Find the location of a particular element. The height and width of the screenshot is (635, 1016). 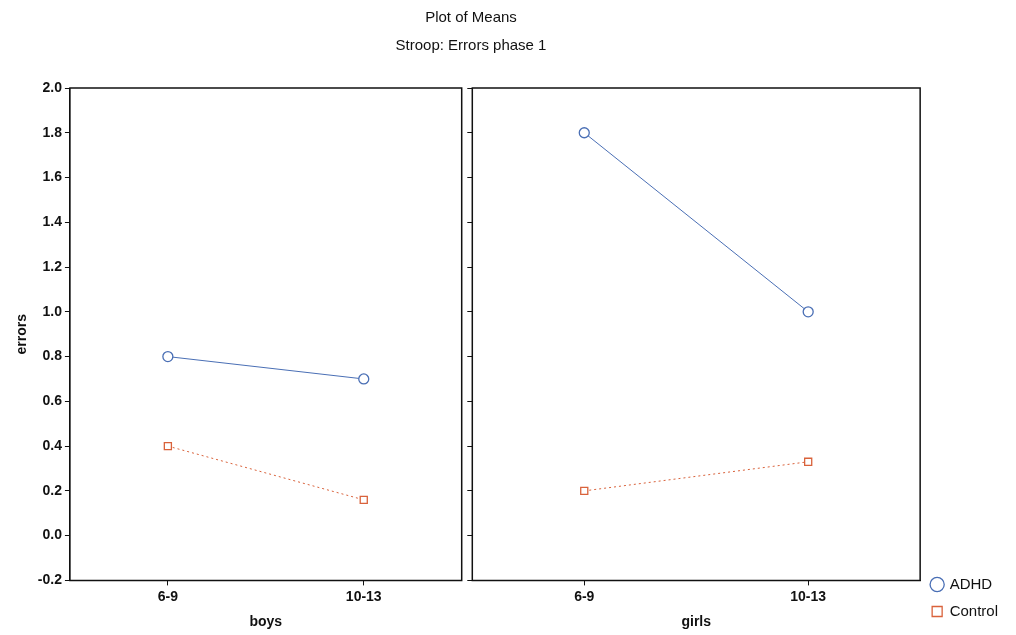

y-tick-label: 0.2 is located at coordinates (52, 489).